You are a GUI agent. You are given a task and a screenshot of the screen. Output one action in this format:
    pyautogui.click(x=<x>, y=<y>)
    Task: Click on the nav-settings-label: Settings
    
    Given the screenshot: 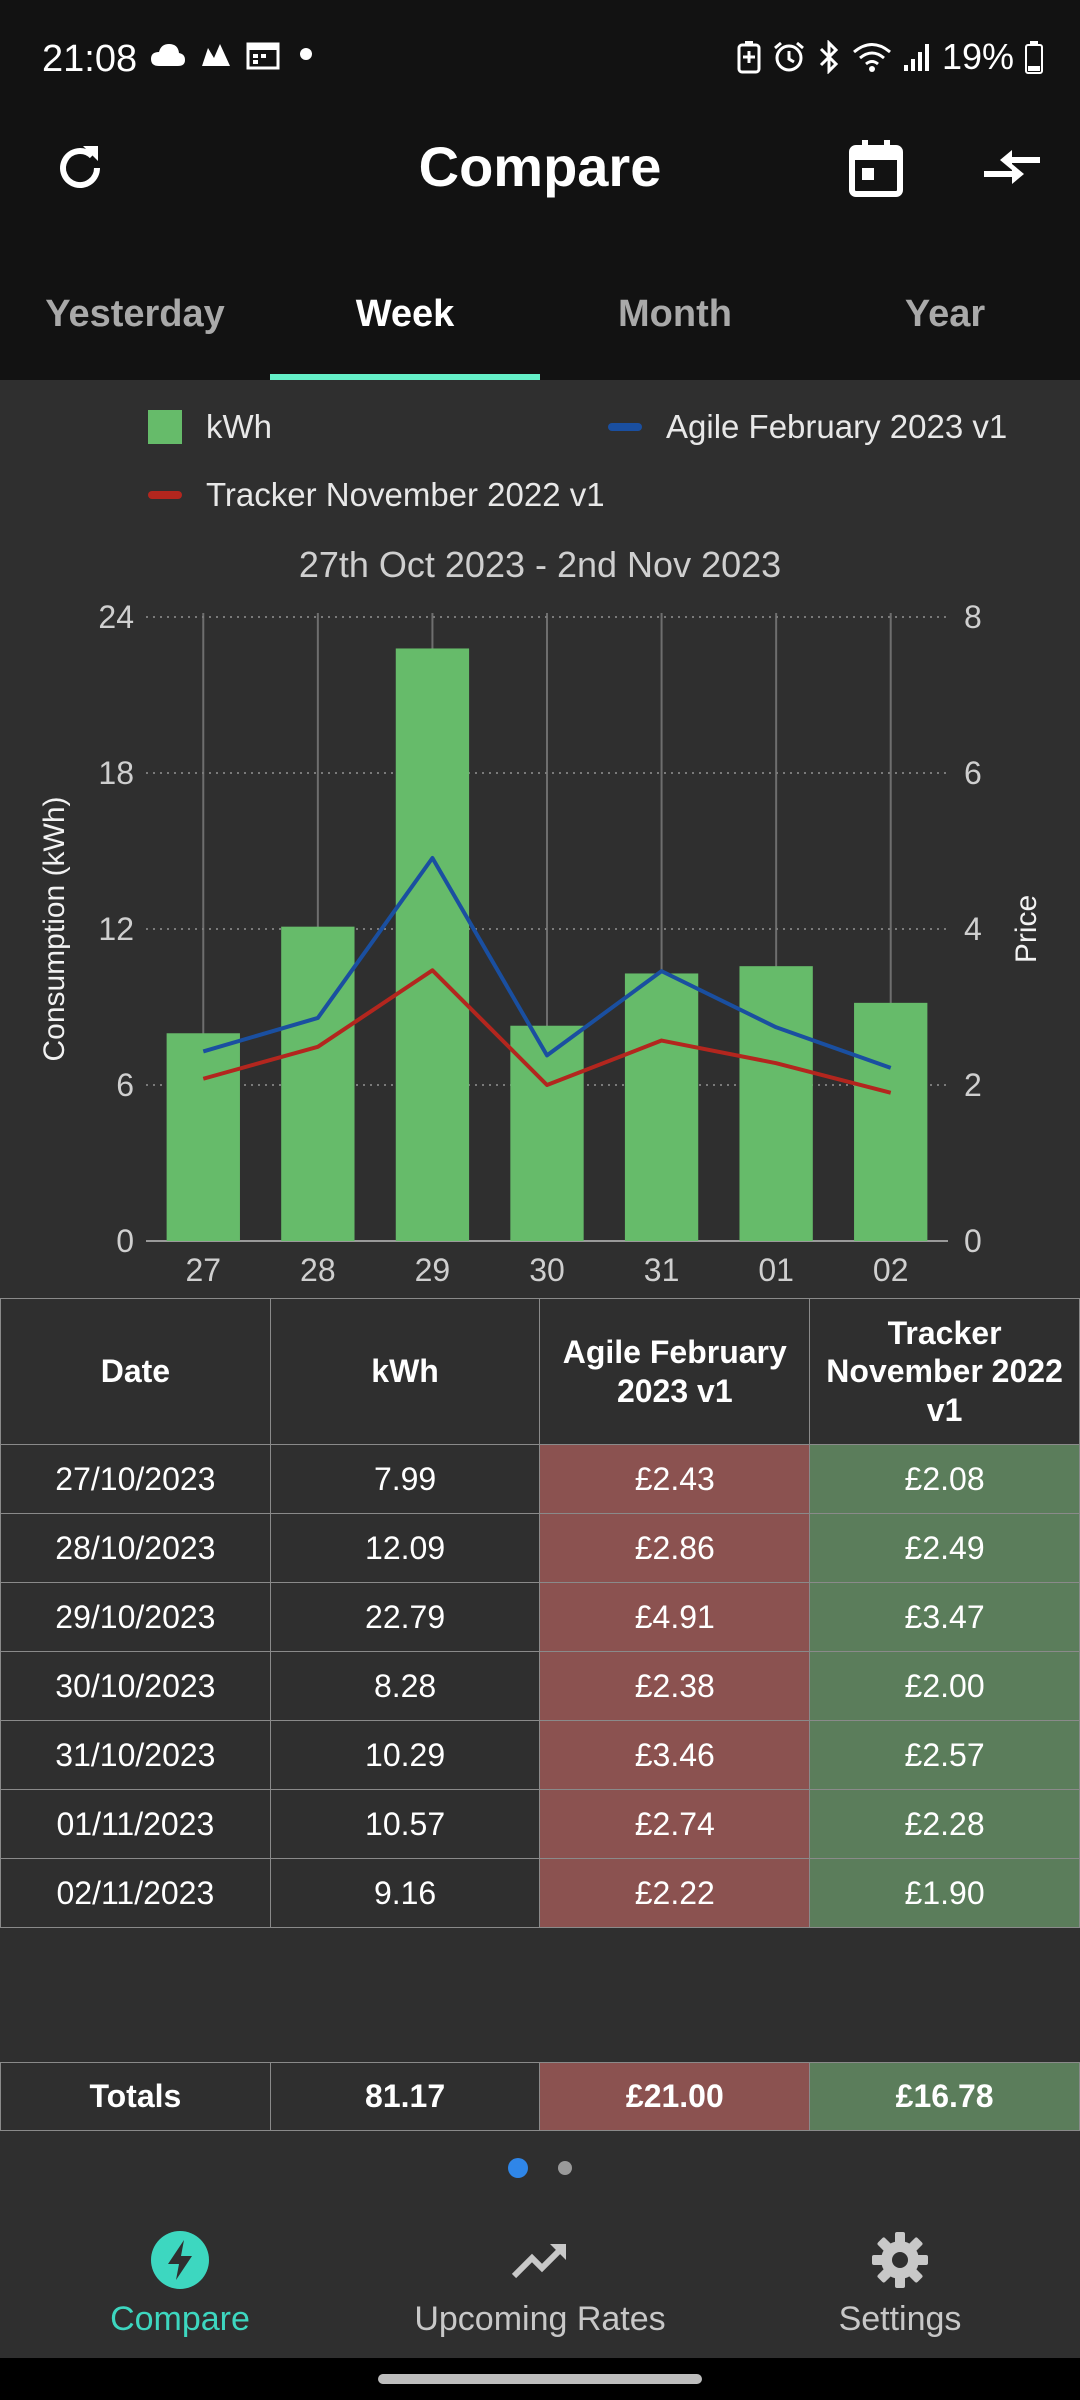 What is the action you would take?
    pyautogui.click(x=900, y=2319)
    